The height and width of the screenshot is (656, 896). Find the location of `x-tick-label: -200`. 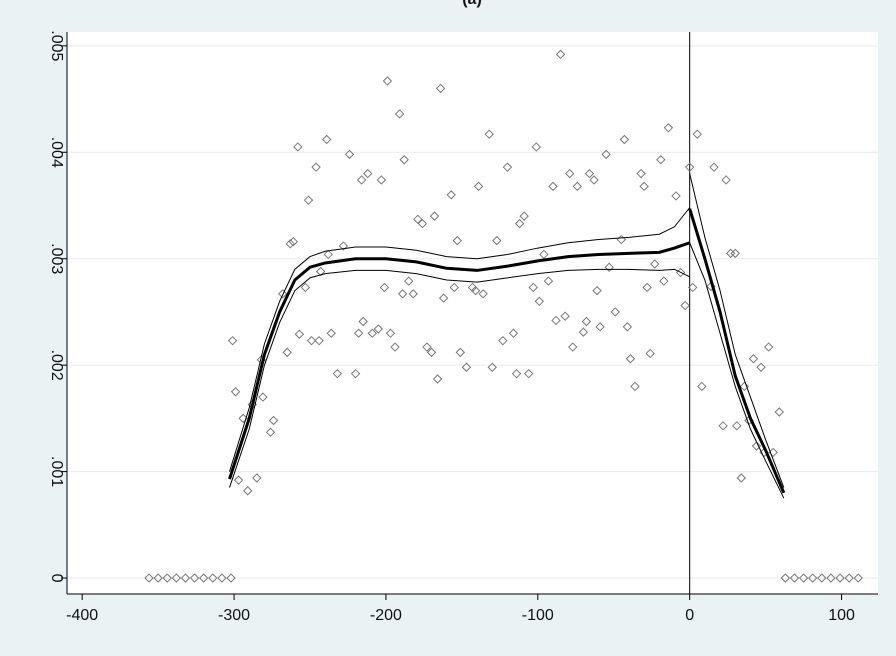

x-tick-label: -200 is located at coordinates (386, 615).